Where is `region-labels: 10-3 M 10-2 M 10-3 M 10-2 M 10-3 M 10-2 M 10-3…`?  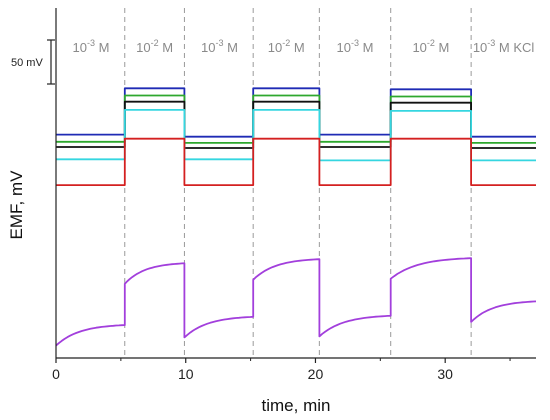
region-labels: 10-3 M 10-2 M 10-3 M 10-2 M 10-3 M 10-2 M 10-3… is located at coordinates (304, 46).